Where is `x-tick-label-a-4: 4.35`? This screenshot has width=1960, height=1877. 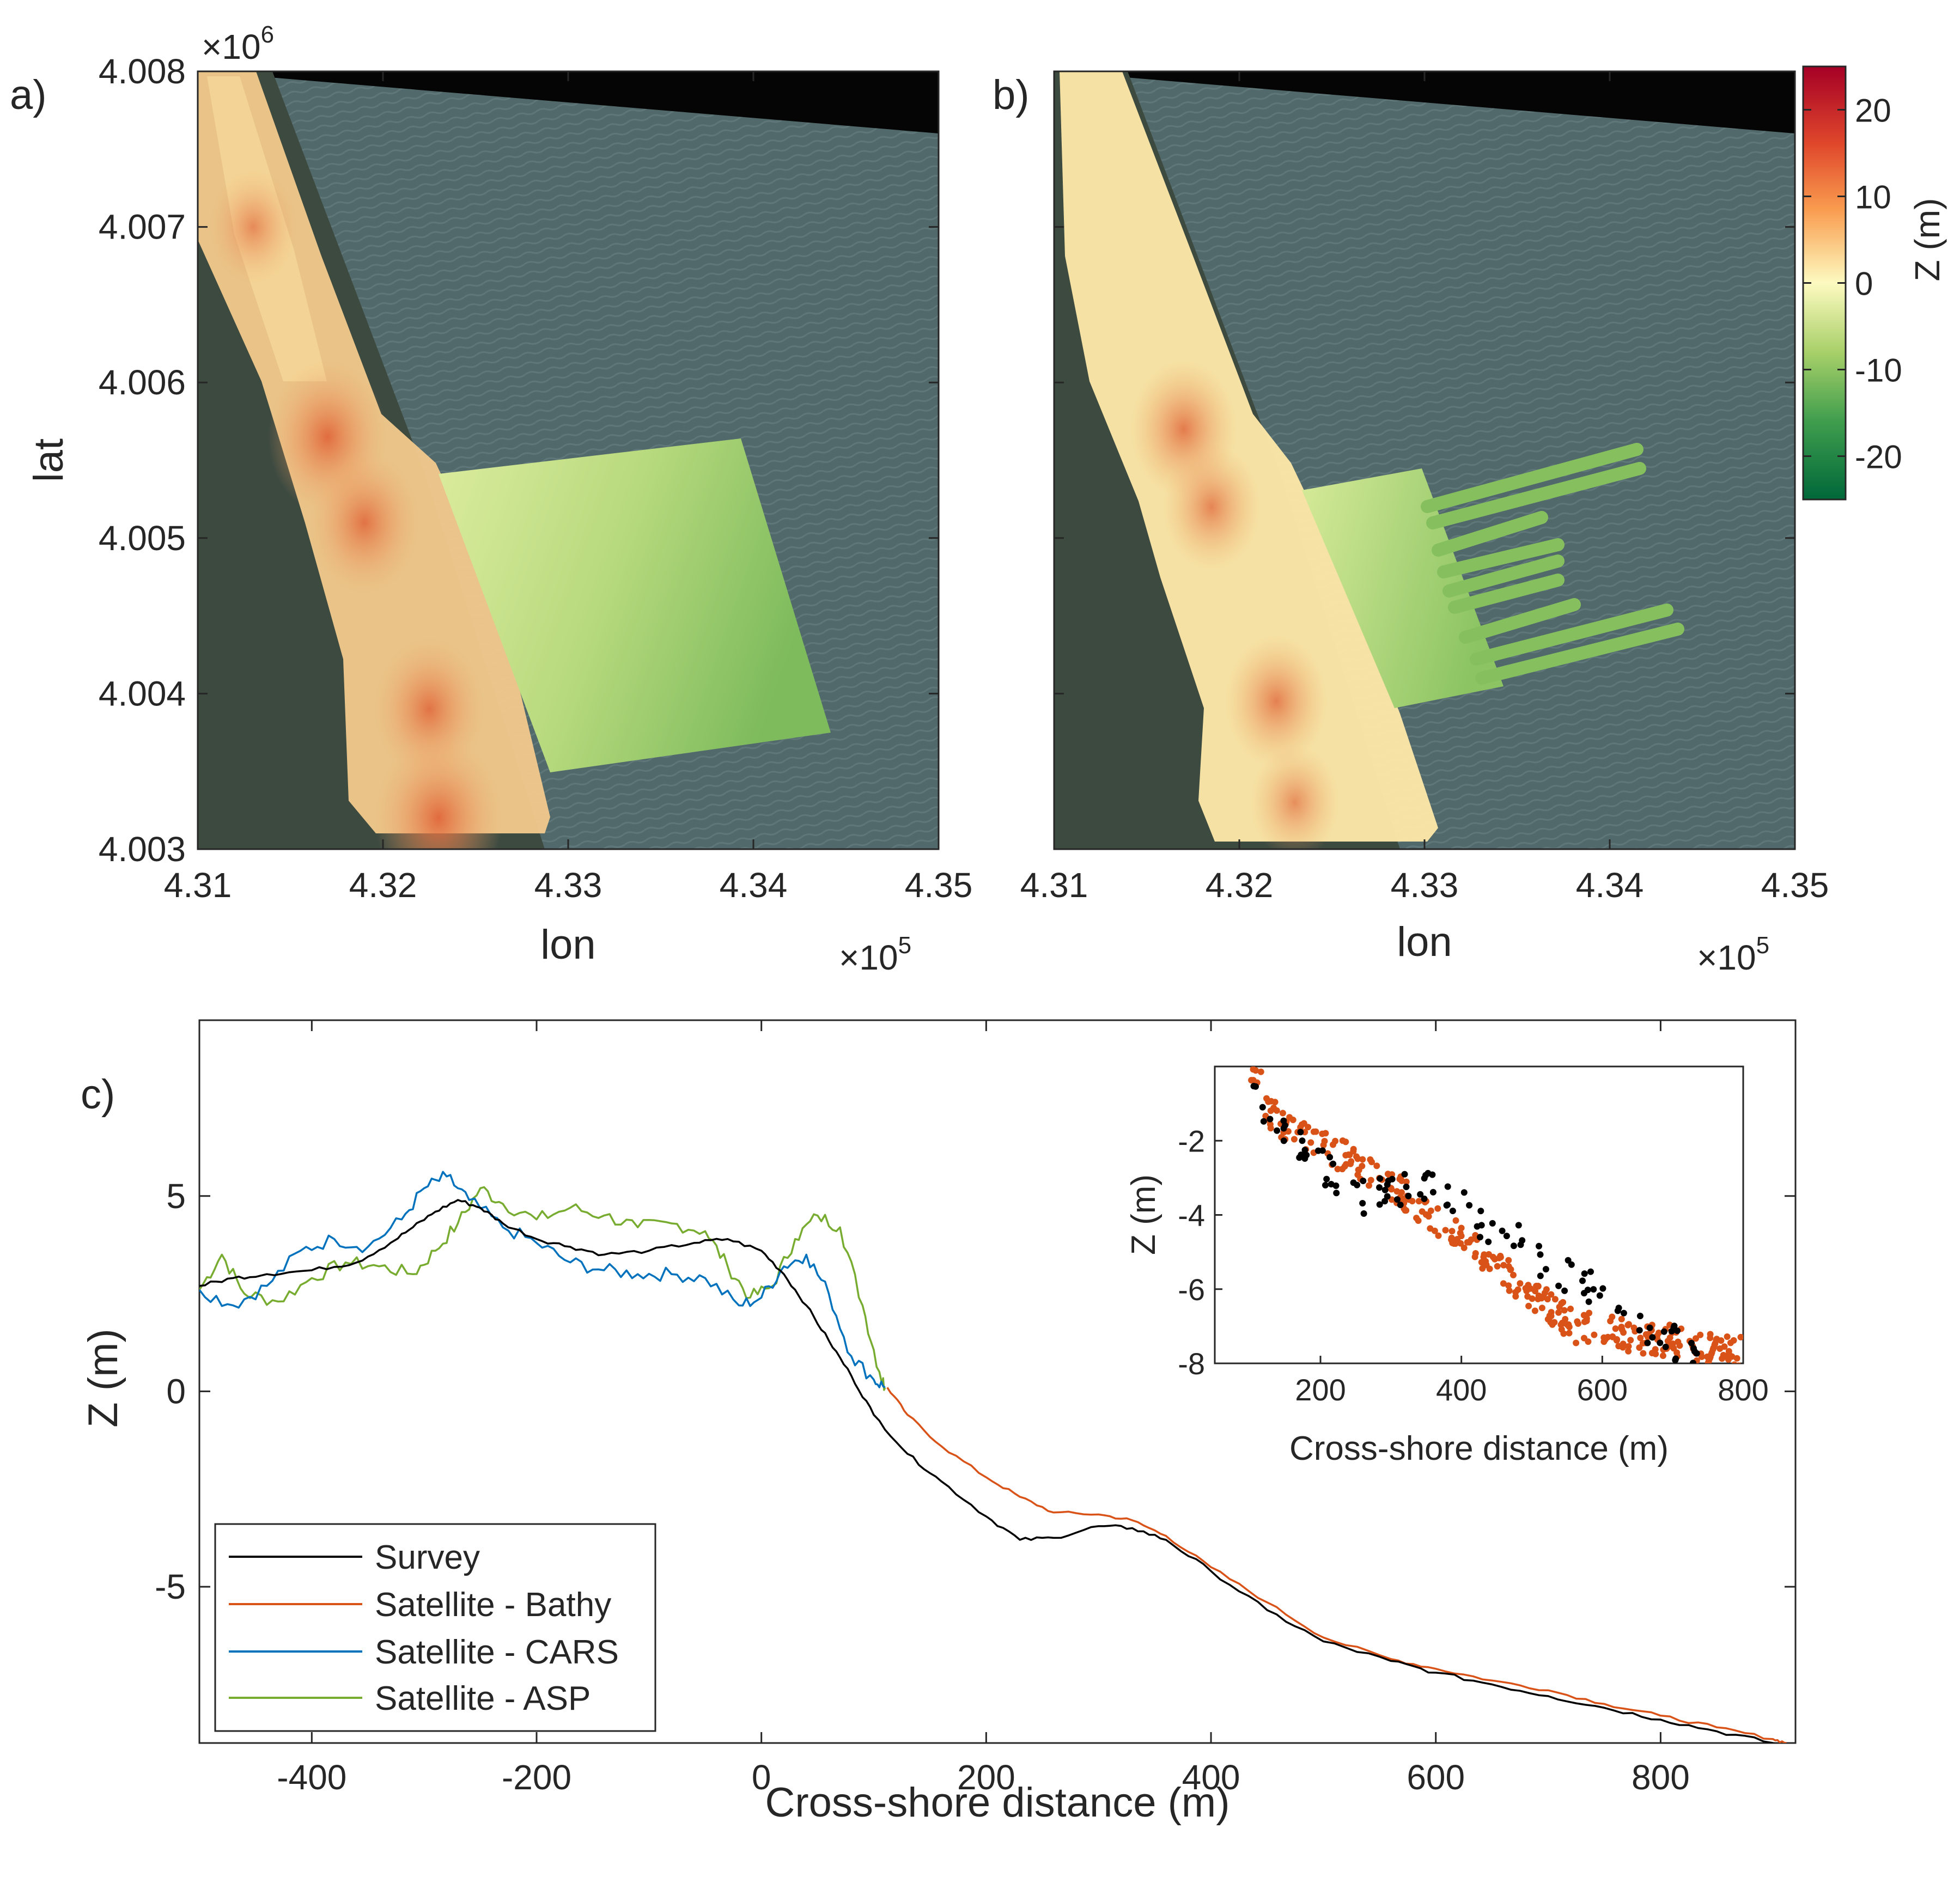 x-tick-label-a-4: 4.35 is located at coordinates (939, 885).